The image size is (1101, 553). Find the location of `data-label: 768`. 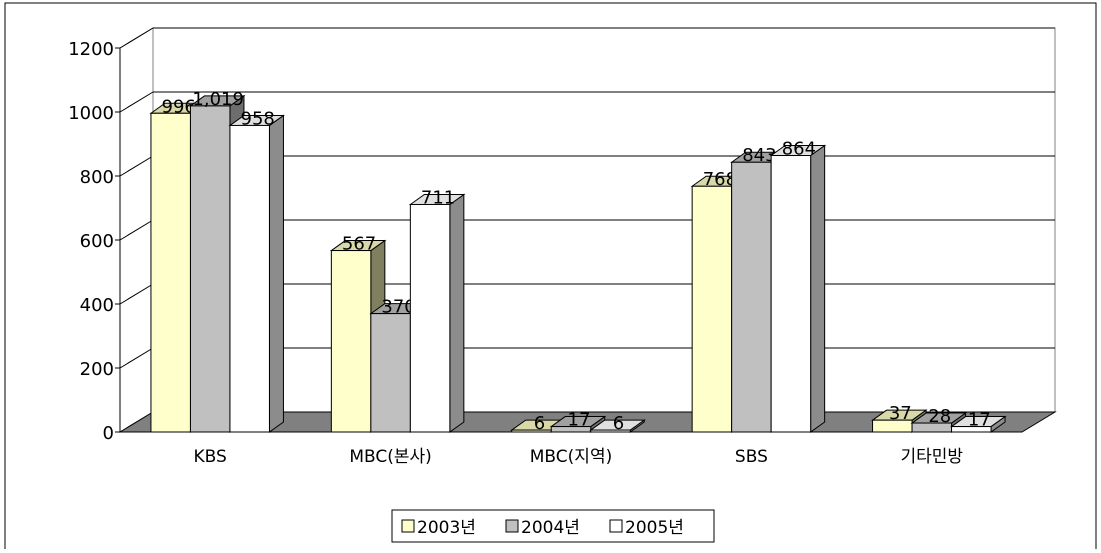

data-label: 768 is located at coordinates (720, 179).